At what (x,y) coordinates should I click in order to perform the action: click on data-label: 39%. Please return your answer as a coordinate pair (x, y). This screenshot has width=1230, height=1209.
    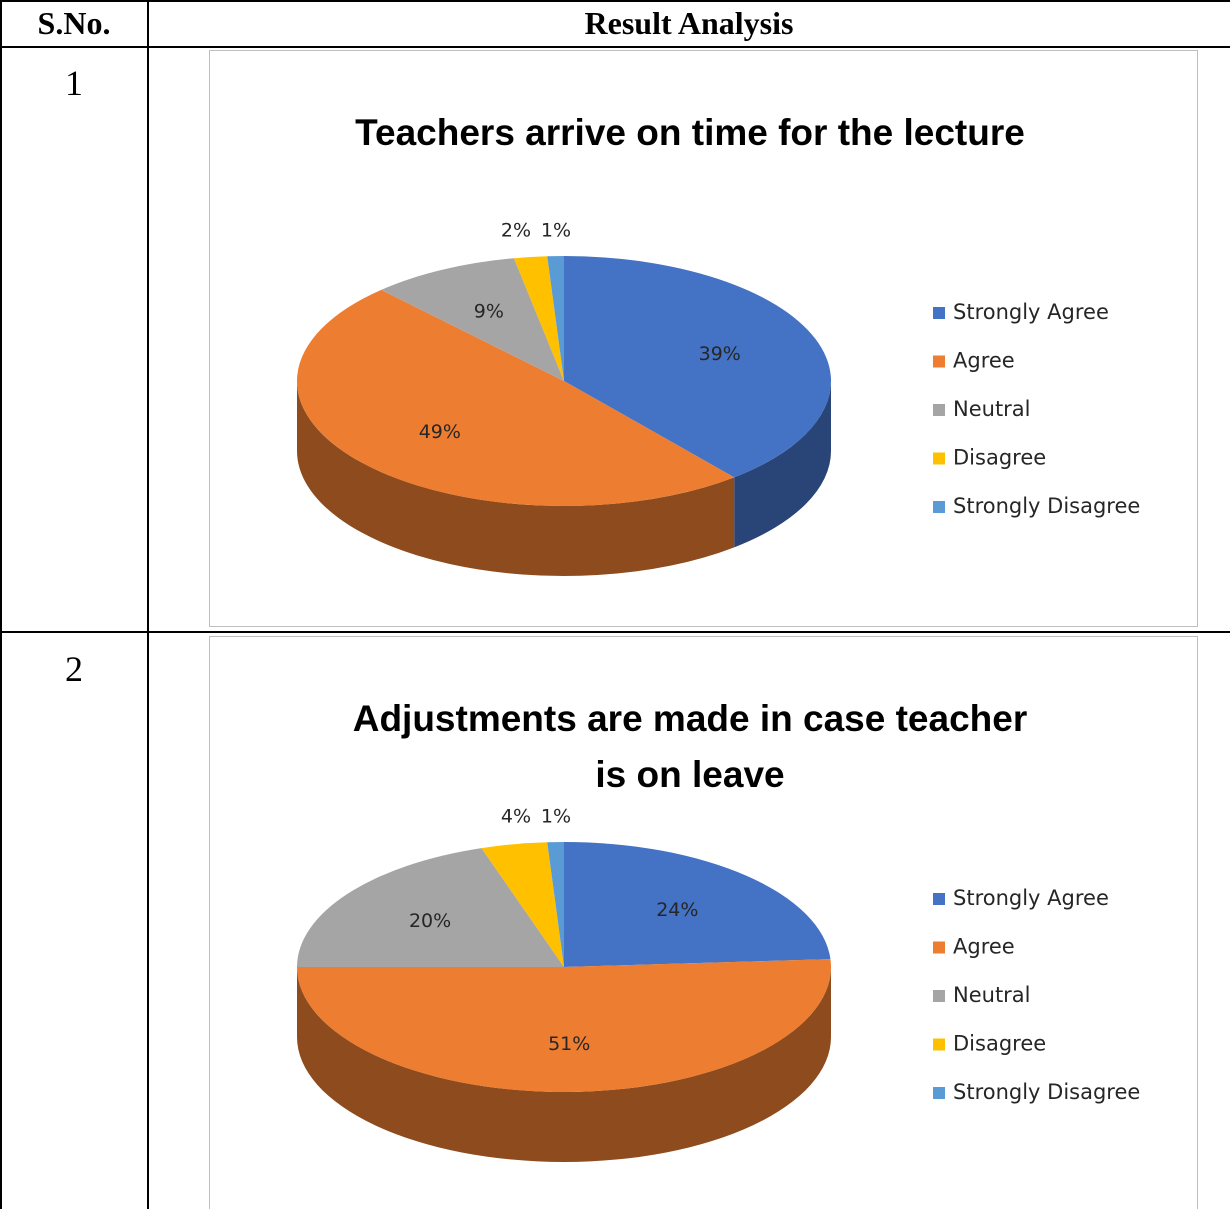
    Looking at the image, I should click on (720, 354).